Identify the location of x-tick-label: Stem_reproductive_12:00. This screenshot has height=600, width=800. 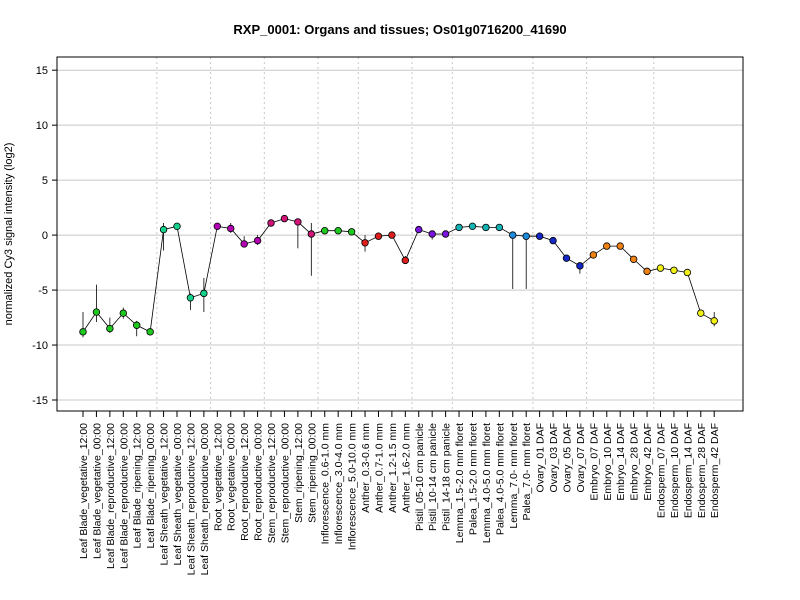
(272, 483).